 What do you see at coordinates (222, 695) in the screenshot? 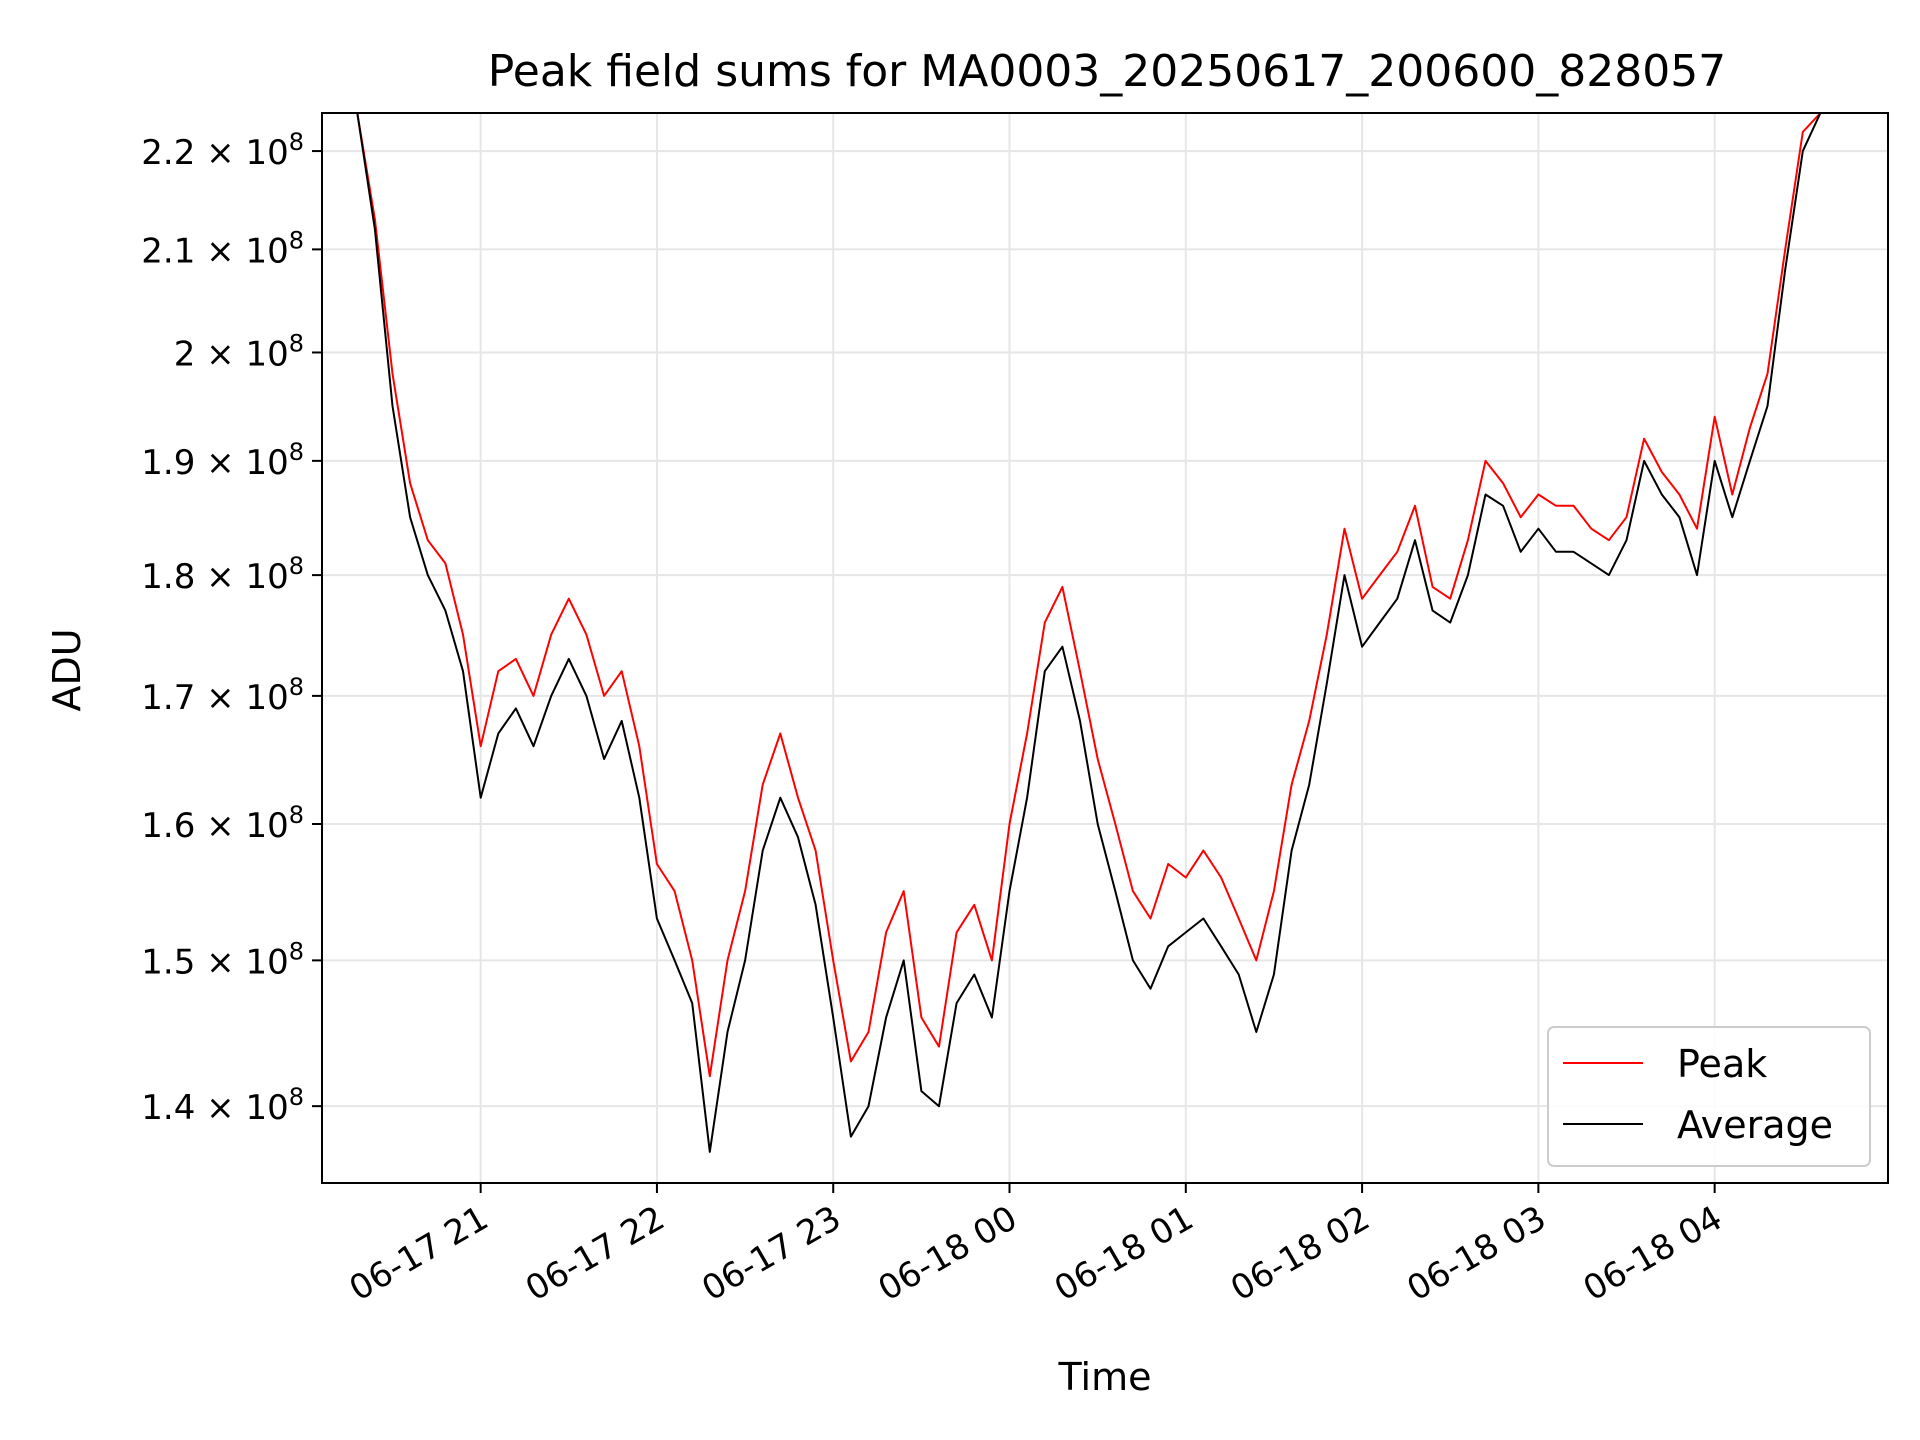
I see `y-tick-label: 1.7 × 108` at bounding box center [222, 695].